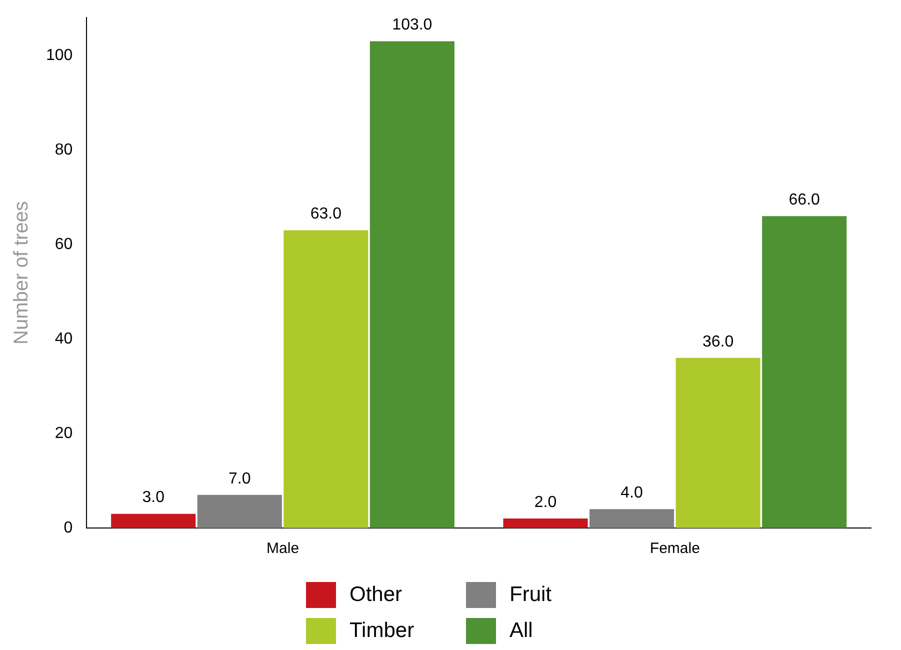 The image size is (901, 650). Describe the element at coordinates (531, 595) in the screenshot. I see `legend-label: Fruit` at that location.